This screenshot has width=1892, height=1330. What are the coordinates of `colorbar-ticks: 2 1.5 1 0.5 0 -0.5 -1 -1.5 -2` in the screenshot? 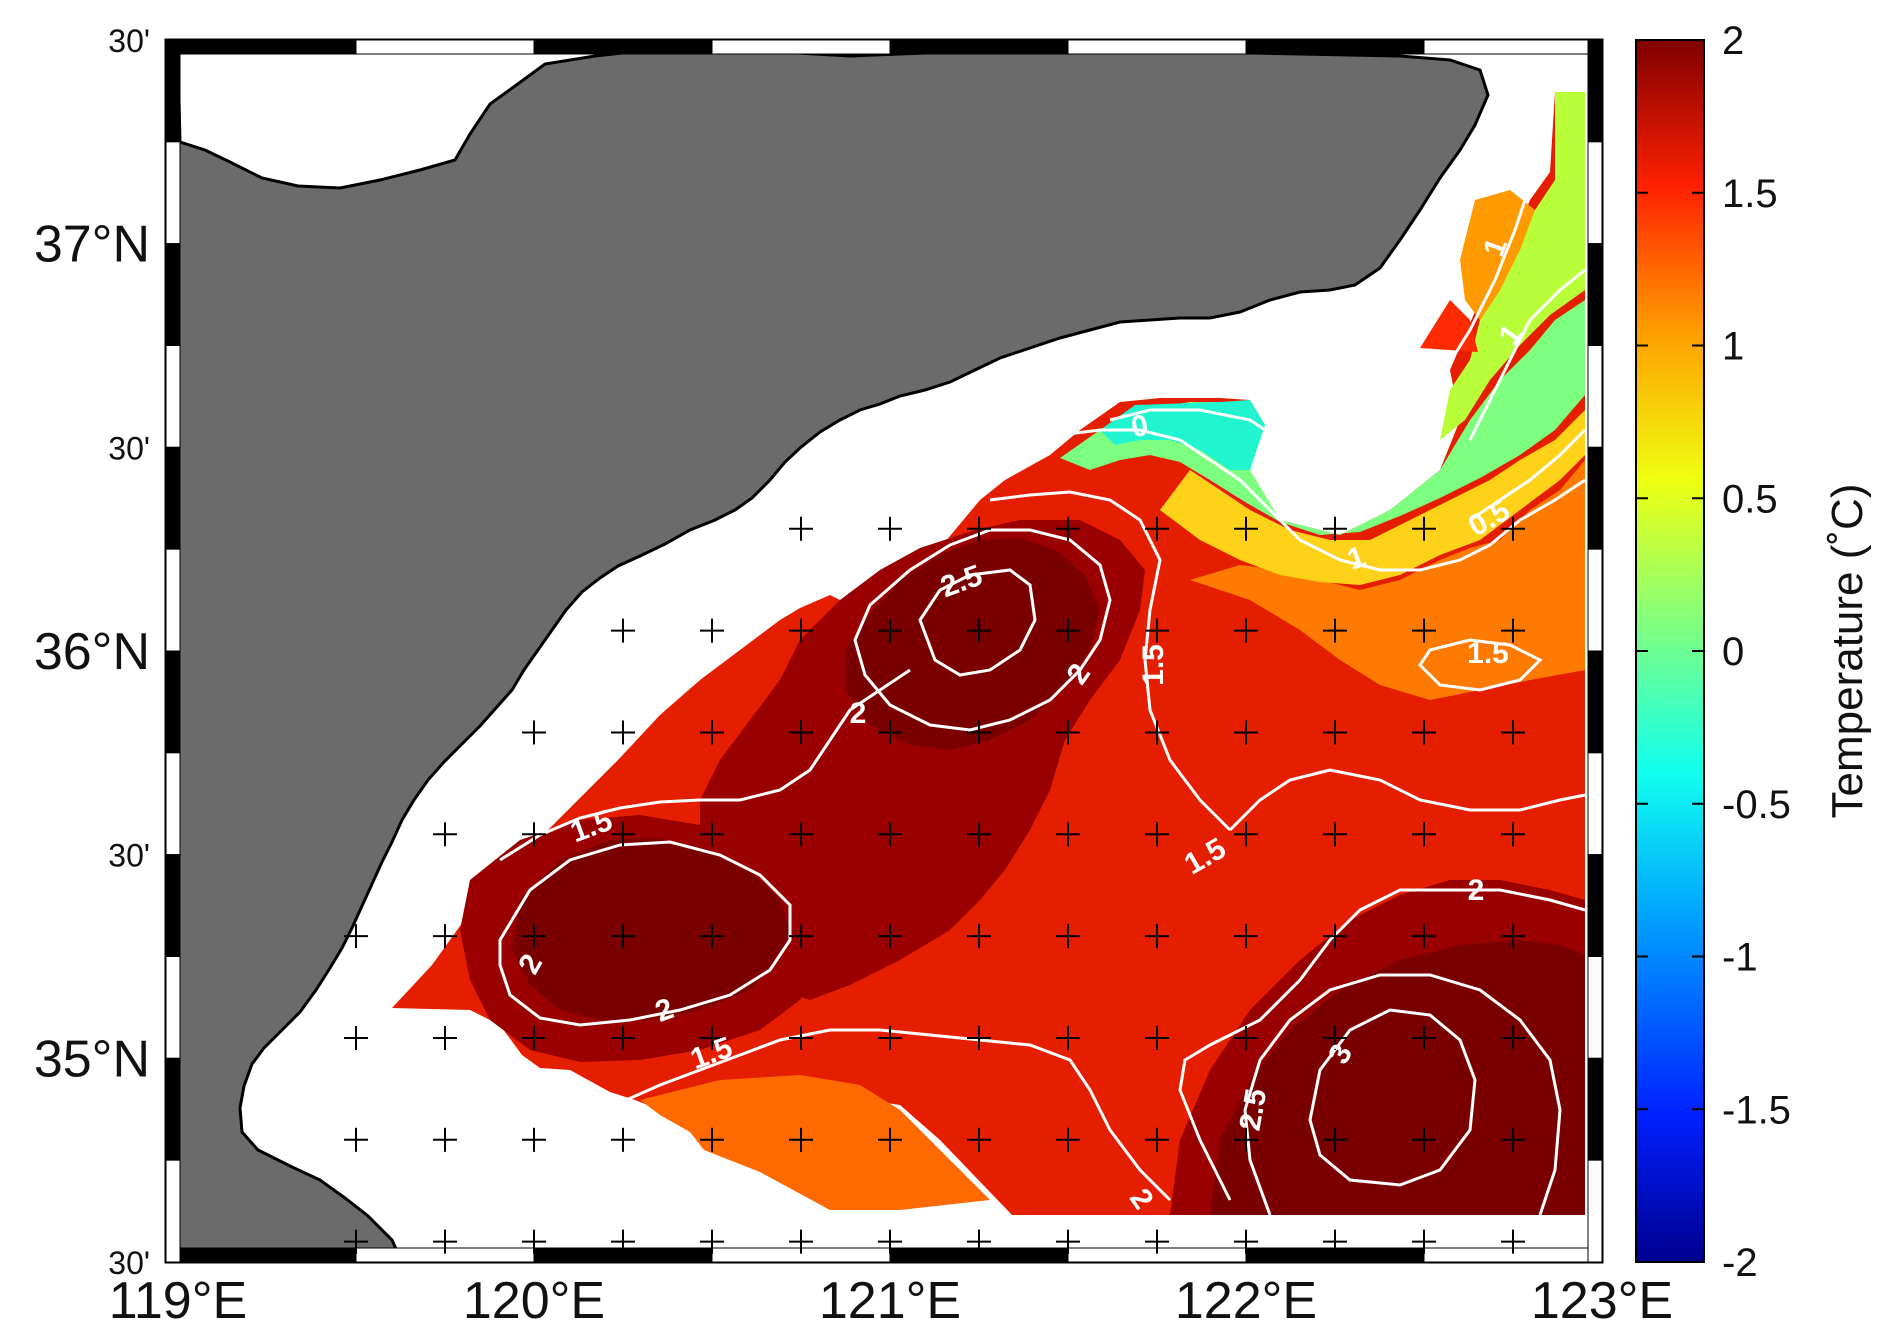 It's located at (1713, 652).